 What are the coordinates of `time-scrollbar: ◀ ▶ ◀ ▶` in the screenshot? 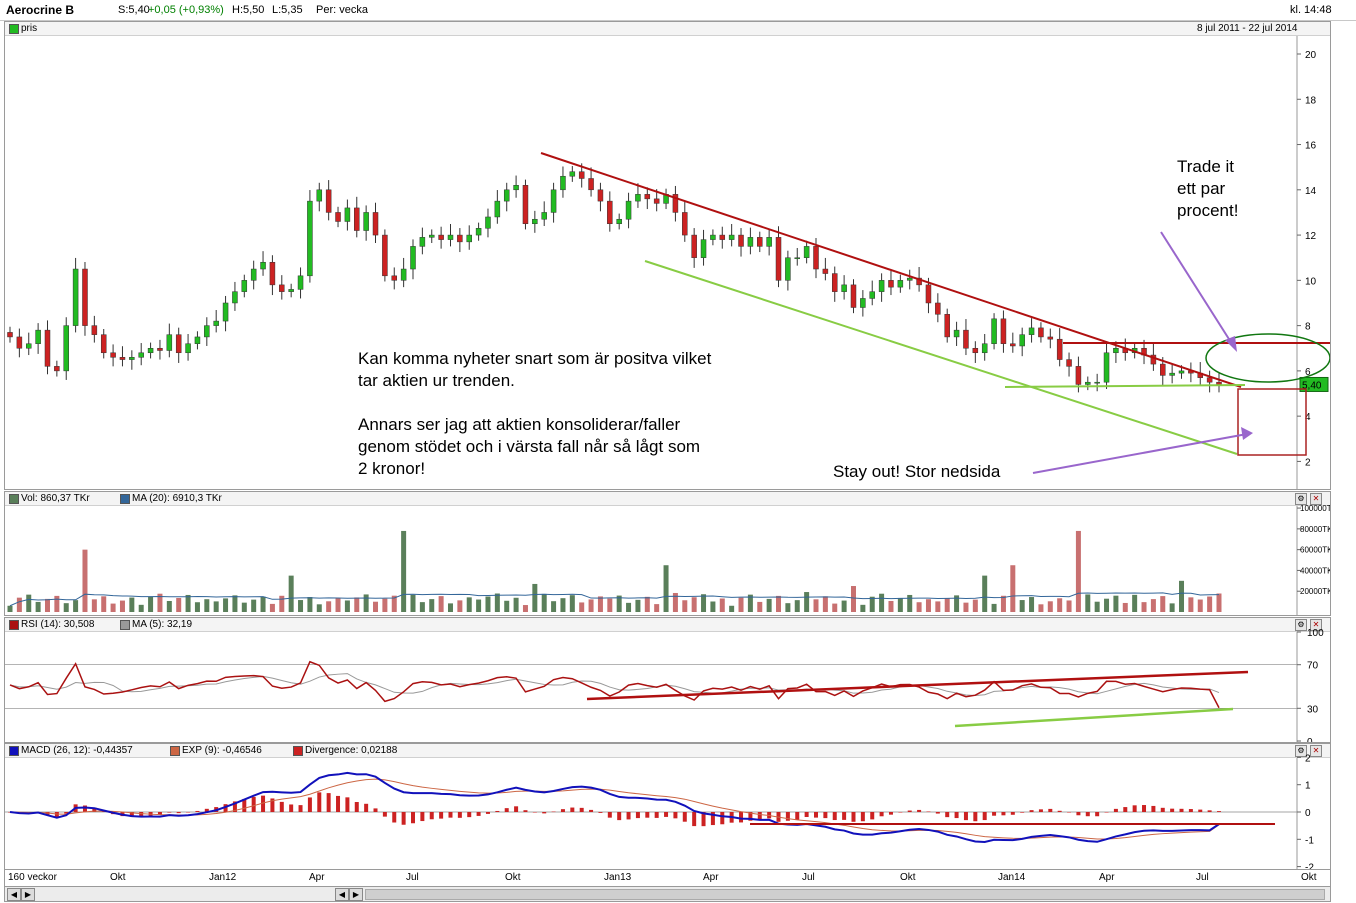 It's located at (667, 894).